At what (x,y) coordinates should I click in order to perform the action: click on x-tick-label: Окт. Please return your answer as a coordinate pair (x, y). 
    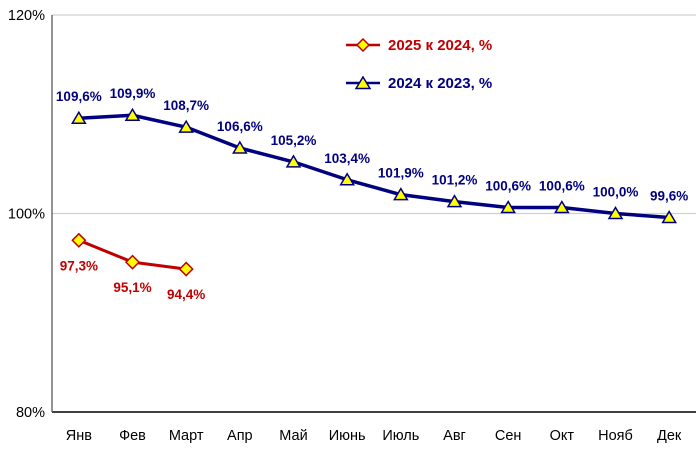
    Looking at the image, I should click on (562, 436).